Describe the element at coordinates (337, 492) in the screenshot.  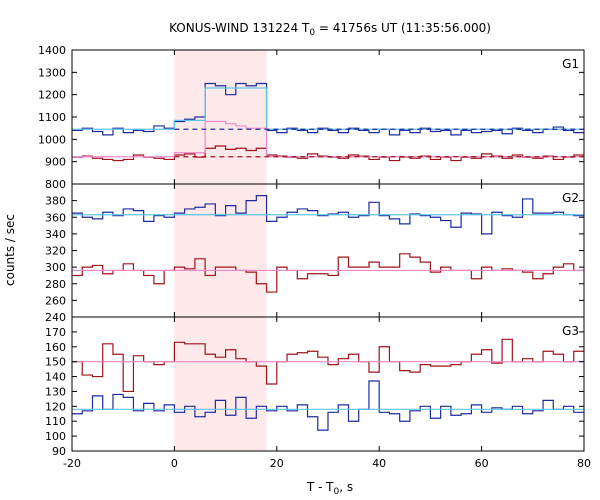
I see `xlabel-subscript: 0` at that location.